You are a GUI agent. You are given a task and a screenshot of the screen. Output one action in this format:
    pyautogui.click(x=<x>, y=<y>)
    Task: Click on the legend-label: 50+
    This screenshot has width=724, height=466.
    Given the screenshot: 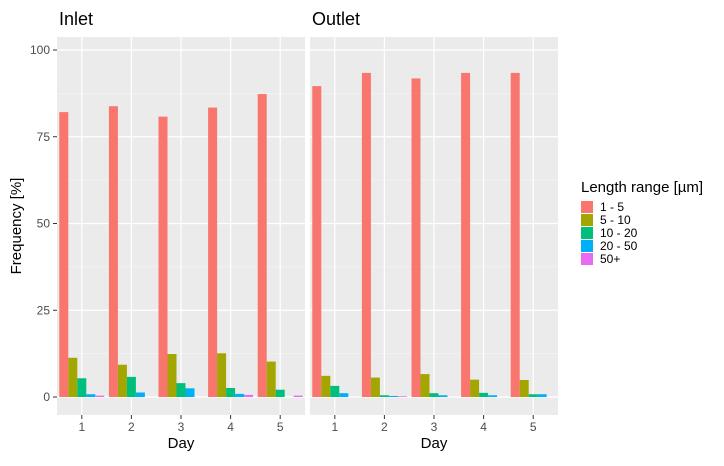 What is the action you would take?
    pyautogui.click(x=610, y=259)
    